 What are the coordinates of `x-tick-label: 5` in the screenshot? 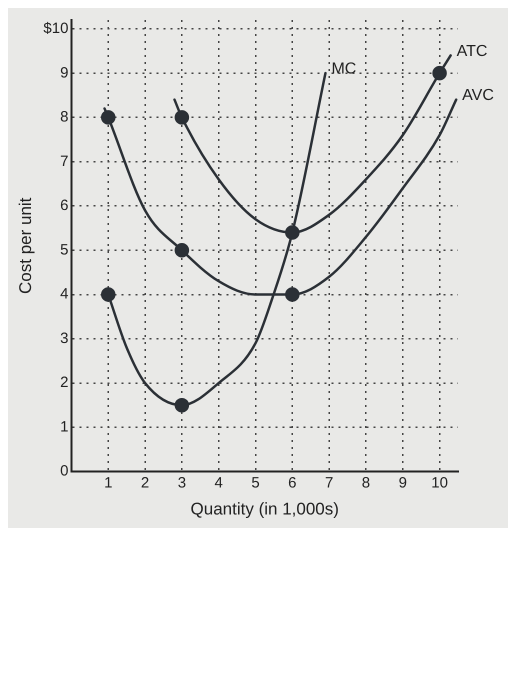 It's located at (255, 483).